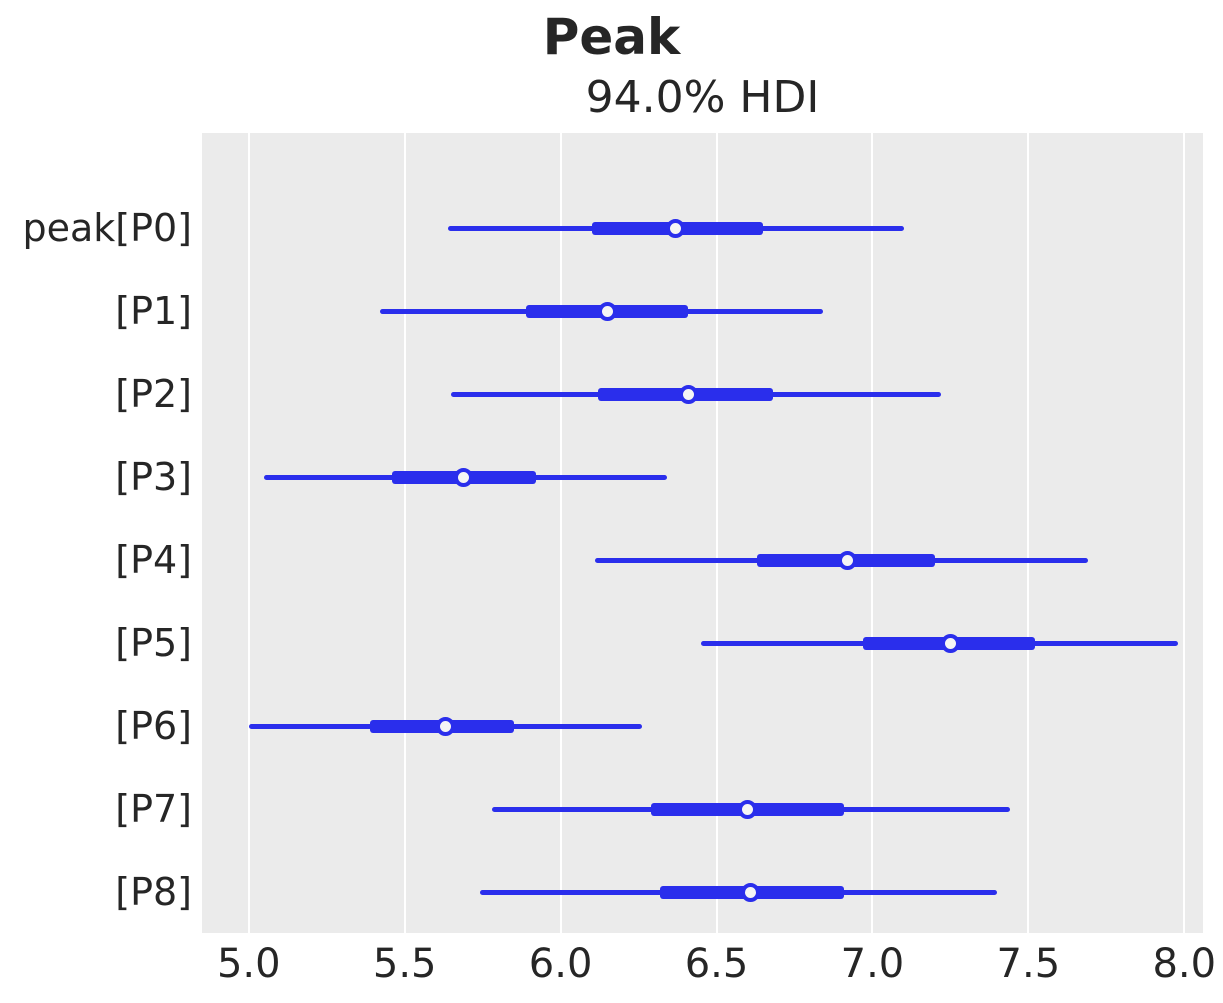 This screenshot has width=1223, height=1003. What do you see at coordinates (560, 964) in the screenshot?
I see `x-tick-label: 6.0` at bounding box center [560, 964].